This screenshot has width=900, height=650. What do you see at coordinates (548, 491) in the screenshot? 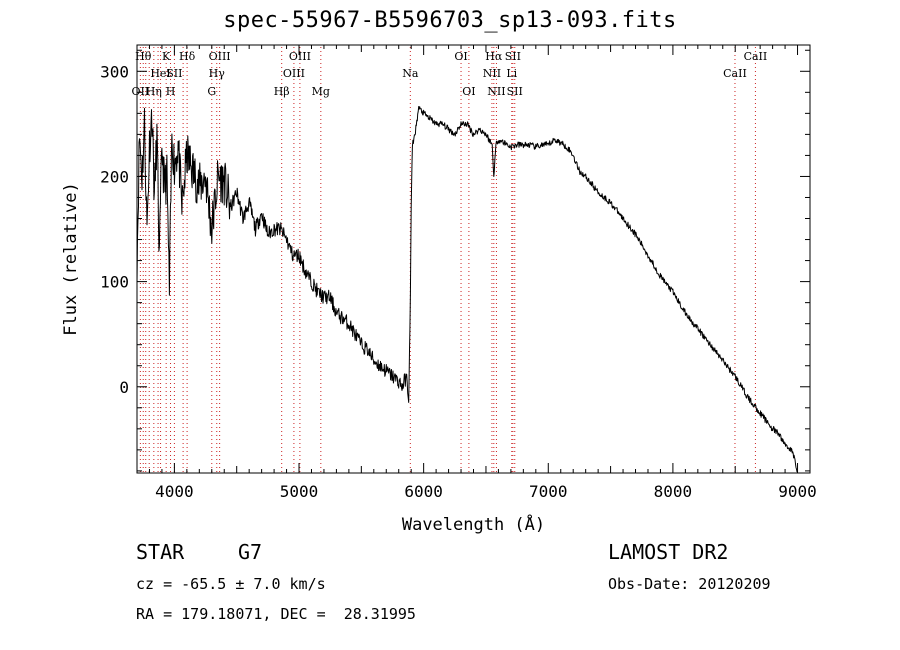
I see `x-tick-label: 7000` at bounding box center [548, 491].